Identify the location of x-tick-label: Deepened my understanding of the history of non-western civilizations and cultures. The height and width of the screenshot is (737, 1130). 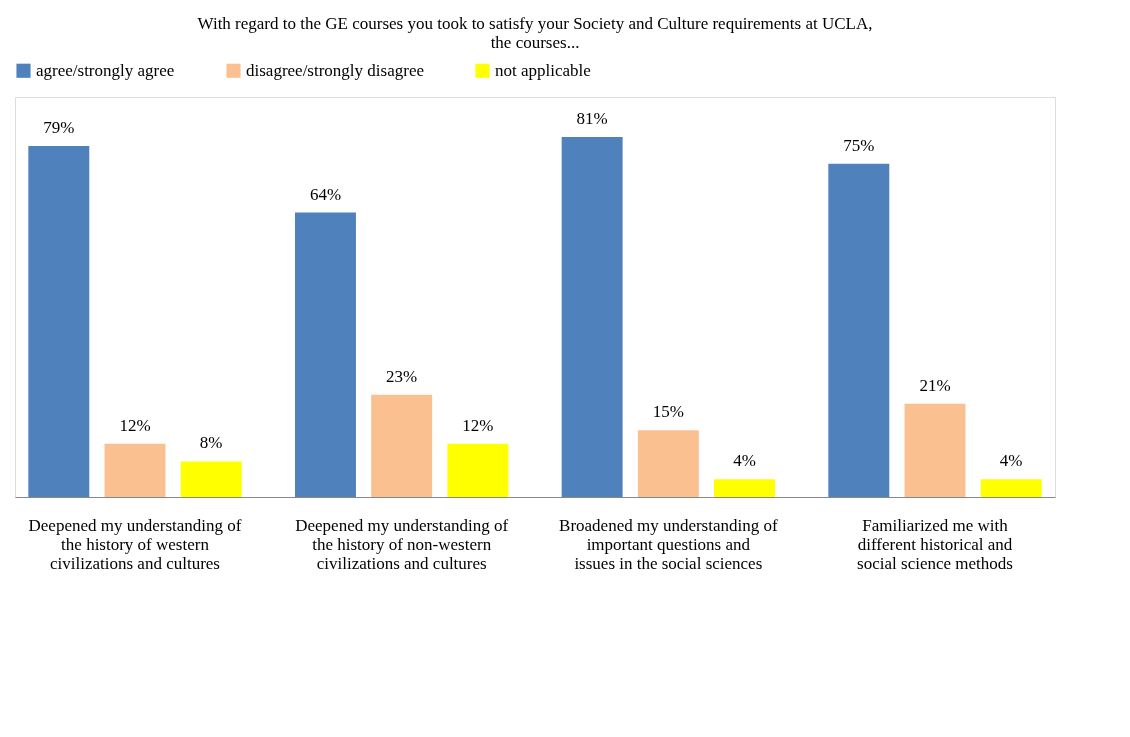
(402, 544).